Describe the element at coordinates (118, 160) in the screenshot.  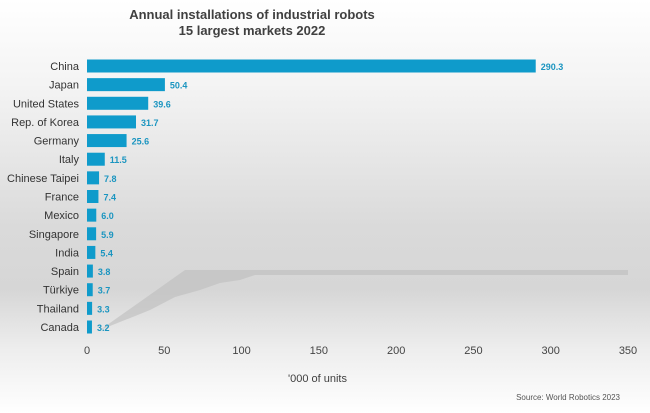
I see `data-label: 11.5` at that location.